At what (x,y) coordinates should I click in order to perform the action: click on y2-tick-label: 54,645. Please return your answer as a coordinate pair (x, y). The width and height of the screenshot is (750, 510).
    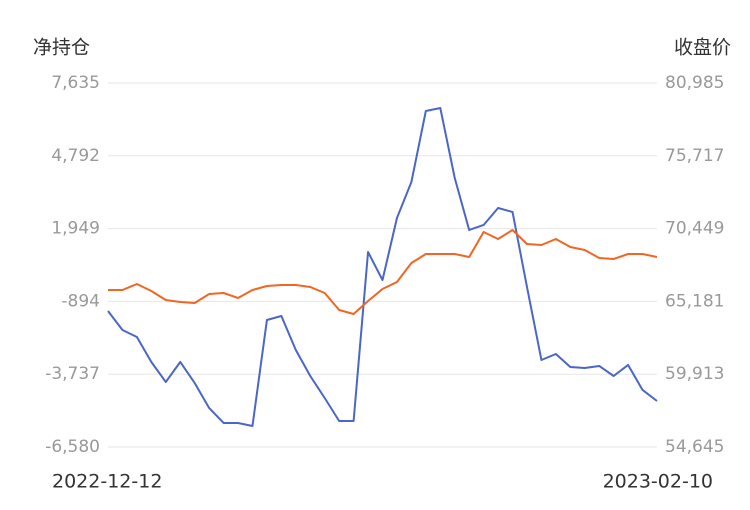
    Looking at the image, I should click on (694, 447).